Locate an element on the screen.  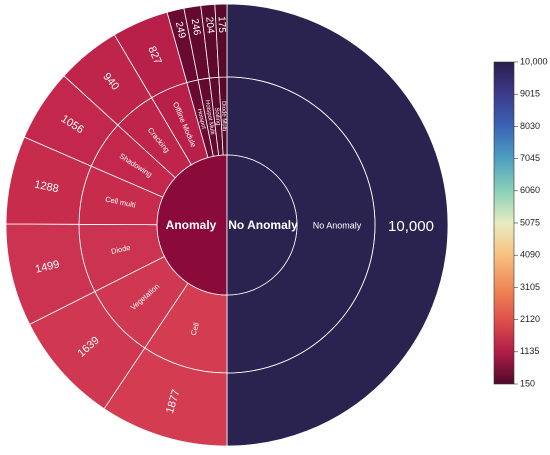
center-label-no-anomaly: No Anomaly is located at coordinates (263, 225).